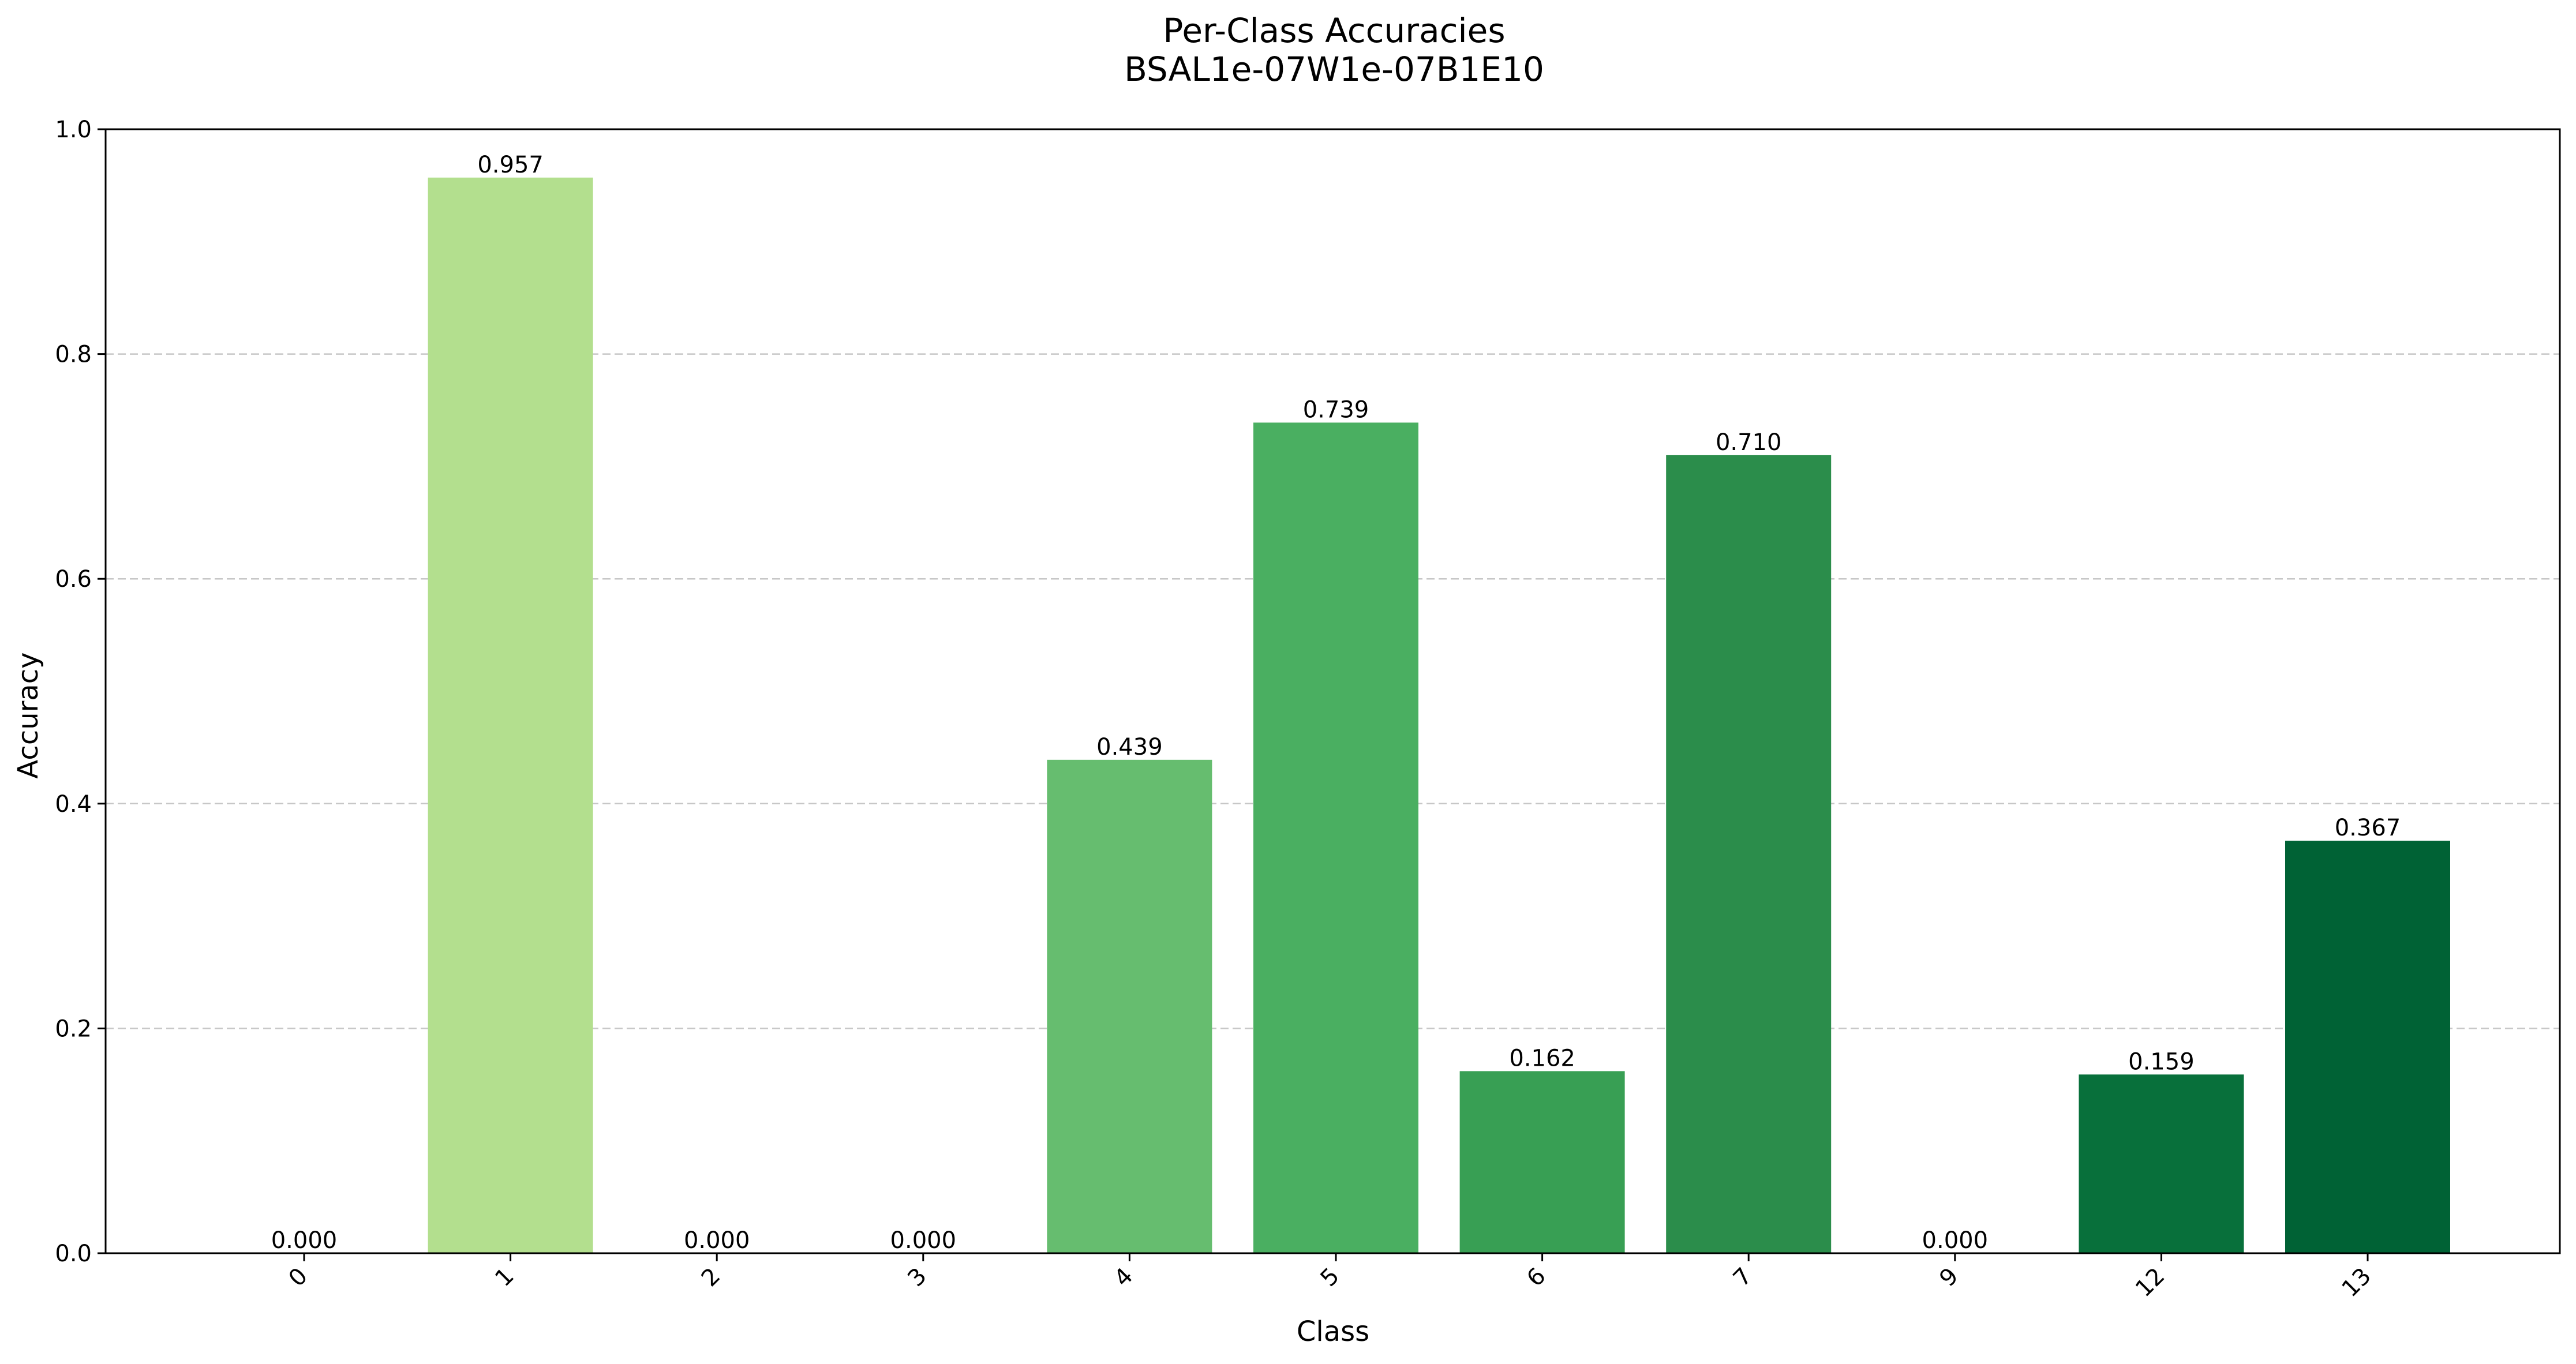 This screenshot has height=1364, width=2576. What do you see at coordinates (1129, 747) in the screenshot?
I see `bar-value-label: 0.439` at bounding box center [1129, 747].